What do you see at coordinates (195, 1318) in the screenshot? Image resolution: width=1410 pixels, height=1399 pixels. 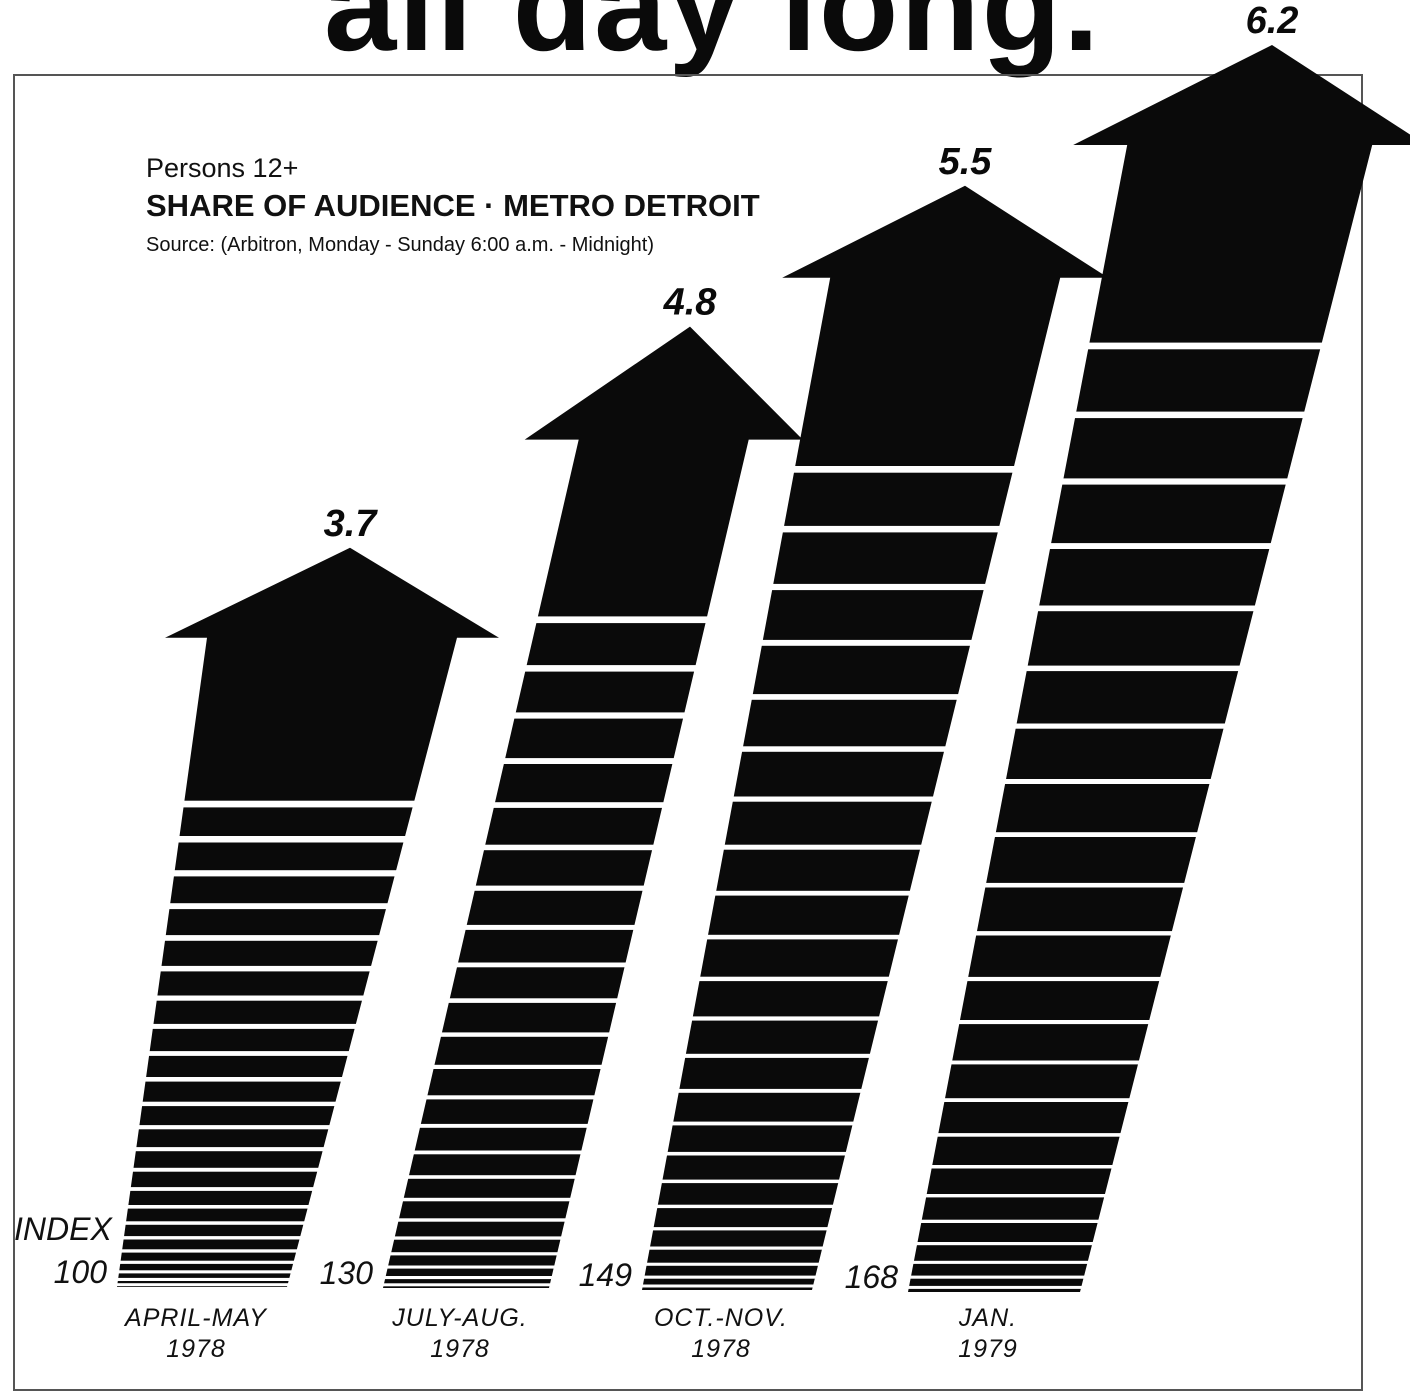 I see `category-label: APRIL-MAY` at bounding box center [195, 1318].